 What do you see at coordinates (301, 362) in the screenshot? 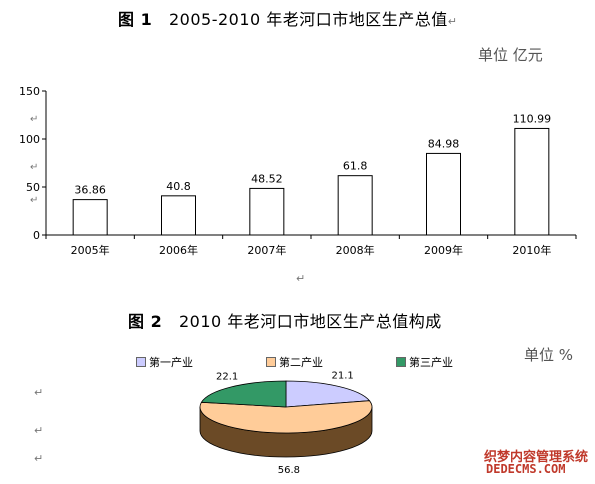
I see `legend-label-secondary: 第二产业` at bounding box center [301, 362].